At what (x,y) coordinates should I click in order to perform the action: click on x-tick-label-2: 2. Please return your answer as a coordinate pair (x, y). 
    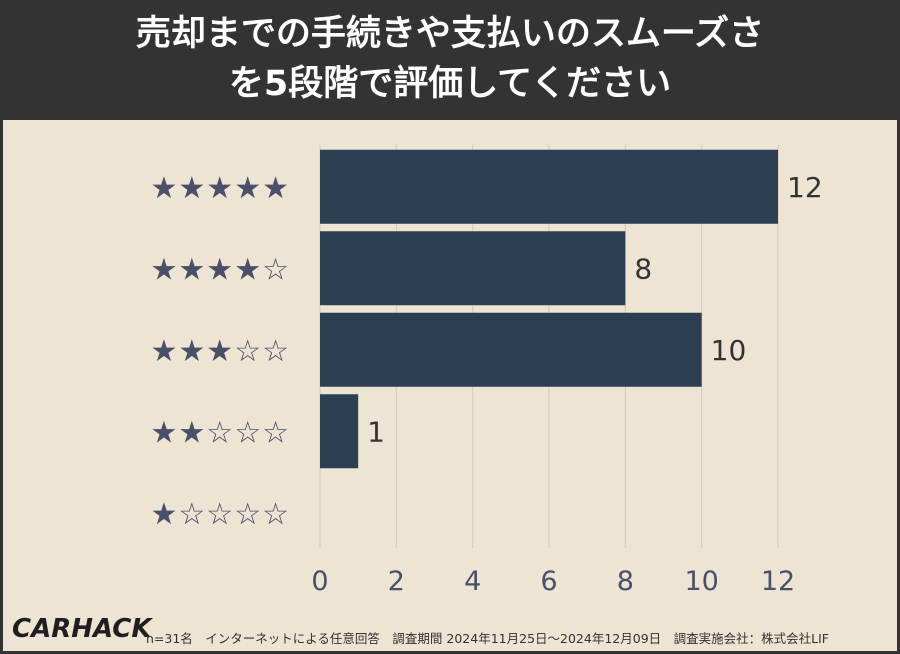
    Looking at the image, I should click on (396, 581).